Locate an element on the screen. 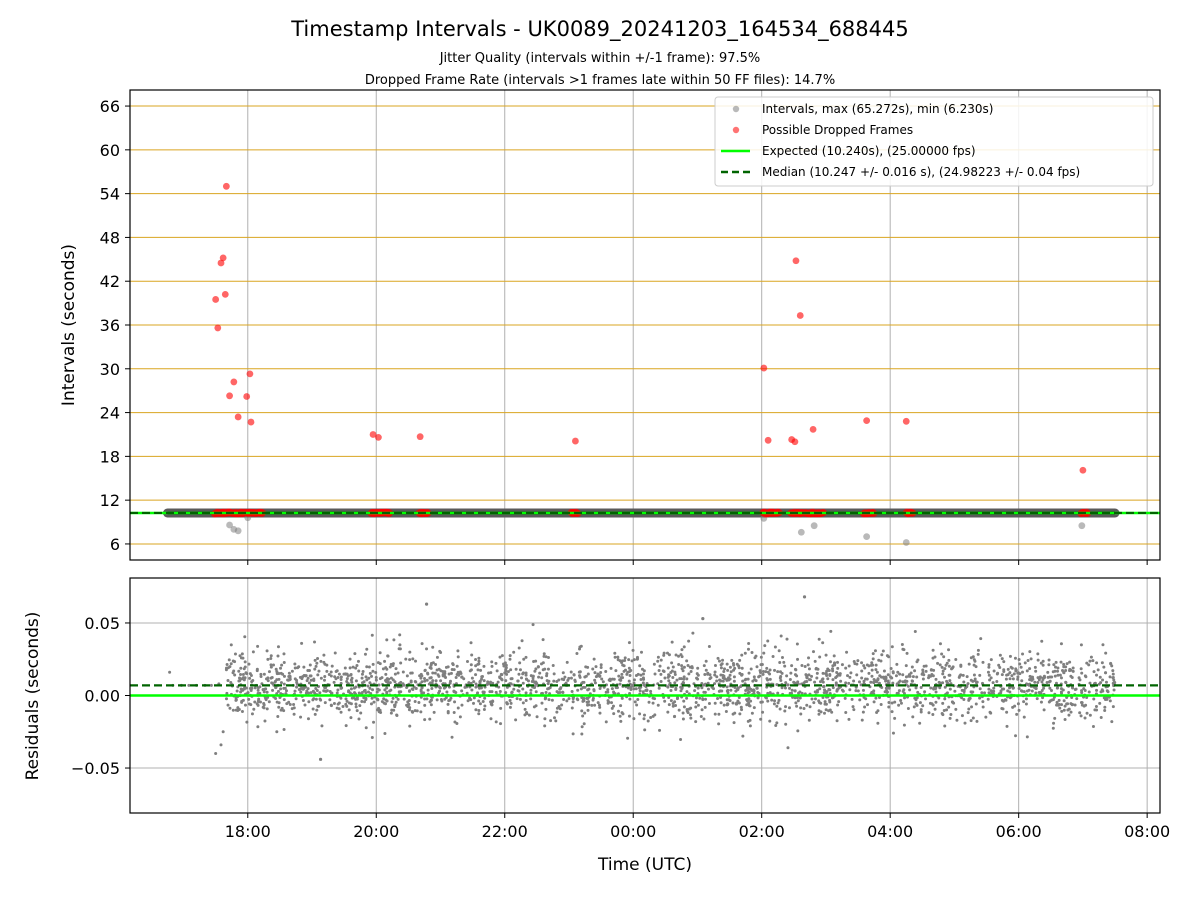 The image size is (1200, 900). residual-point-2015 is located at coordinates (856, 687).